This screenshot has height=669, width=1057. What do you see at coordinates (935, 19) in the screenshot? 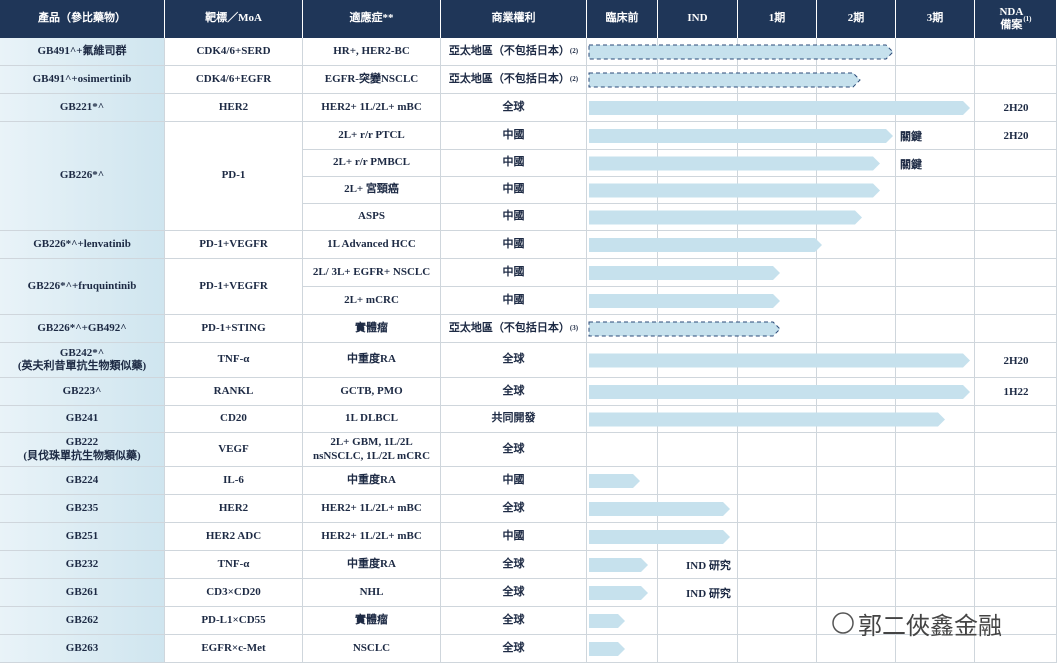
I see `header-cell: 3期` at bounding box center [935, 19].